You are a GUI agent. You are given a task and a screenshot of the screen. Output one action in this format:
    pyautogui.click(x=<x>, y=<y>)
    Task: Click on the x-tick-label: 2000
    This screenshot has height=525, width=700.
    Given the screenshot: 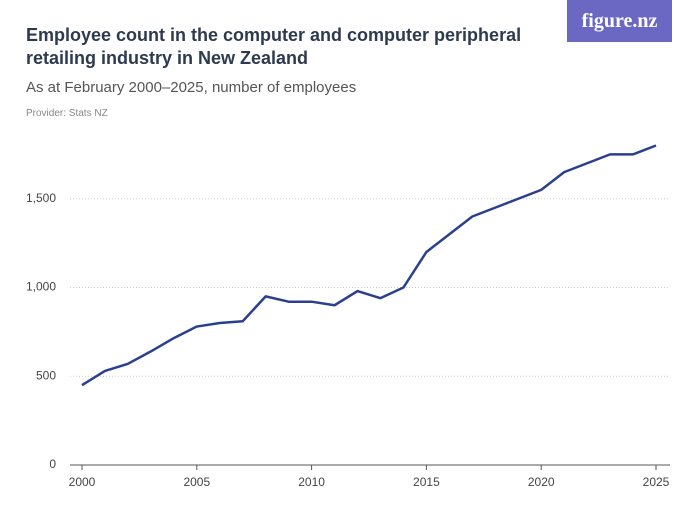 What is the action you would take?
    pyautogui.click(x=82, y=482)
    